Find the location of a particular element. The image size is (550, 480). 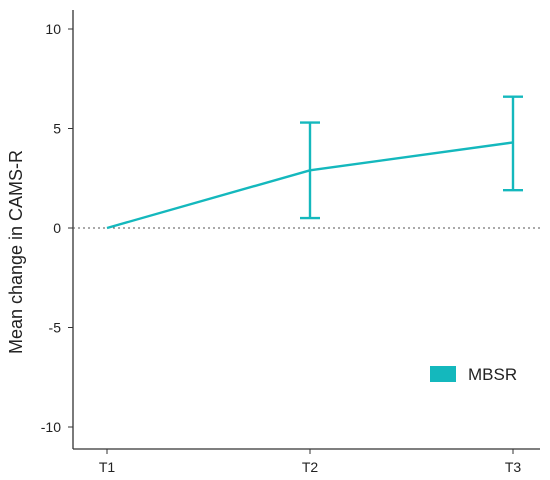

y-tick-label: -10 is located at coordinates (51, 427).